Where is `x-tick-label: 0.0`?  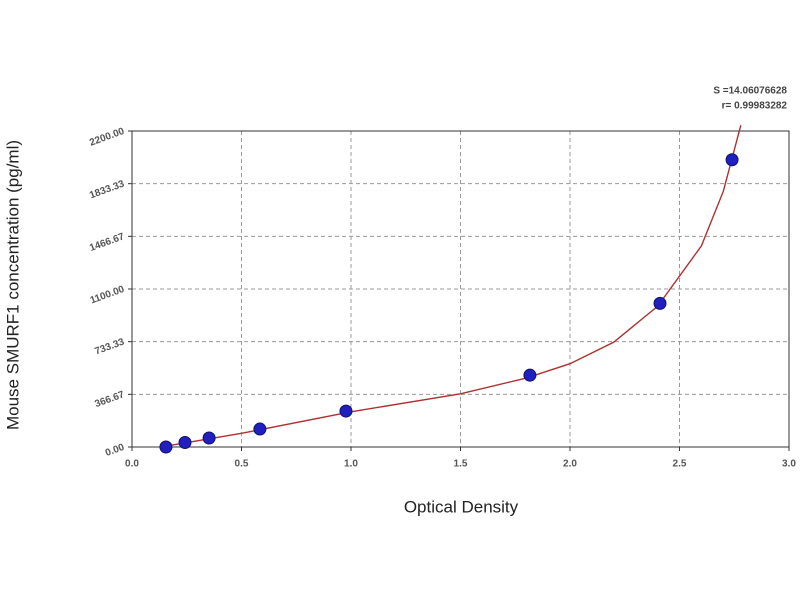
x-tick-label: 0.0 is located at coordinates (132, 464).